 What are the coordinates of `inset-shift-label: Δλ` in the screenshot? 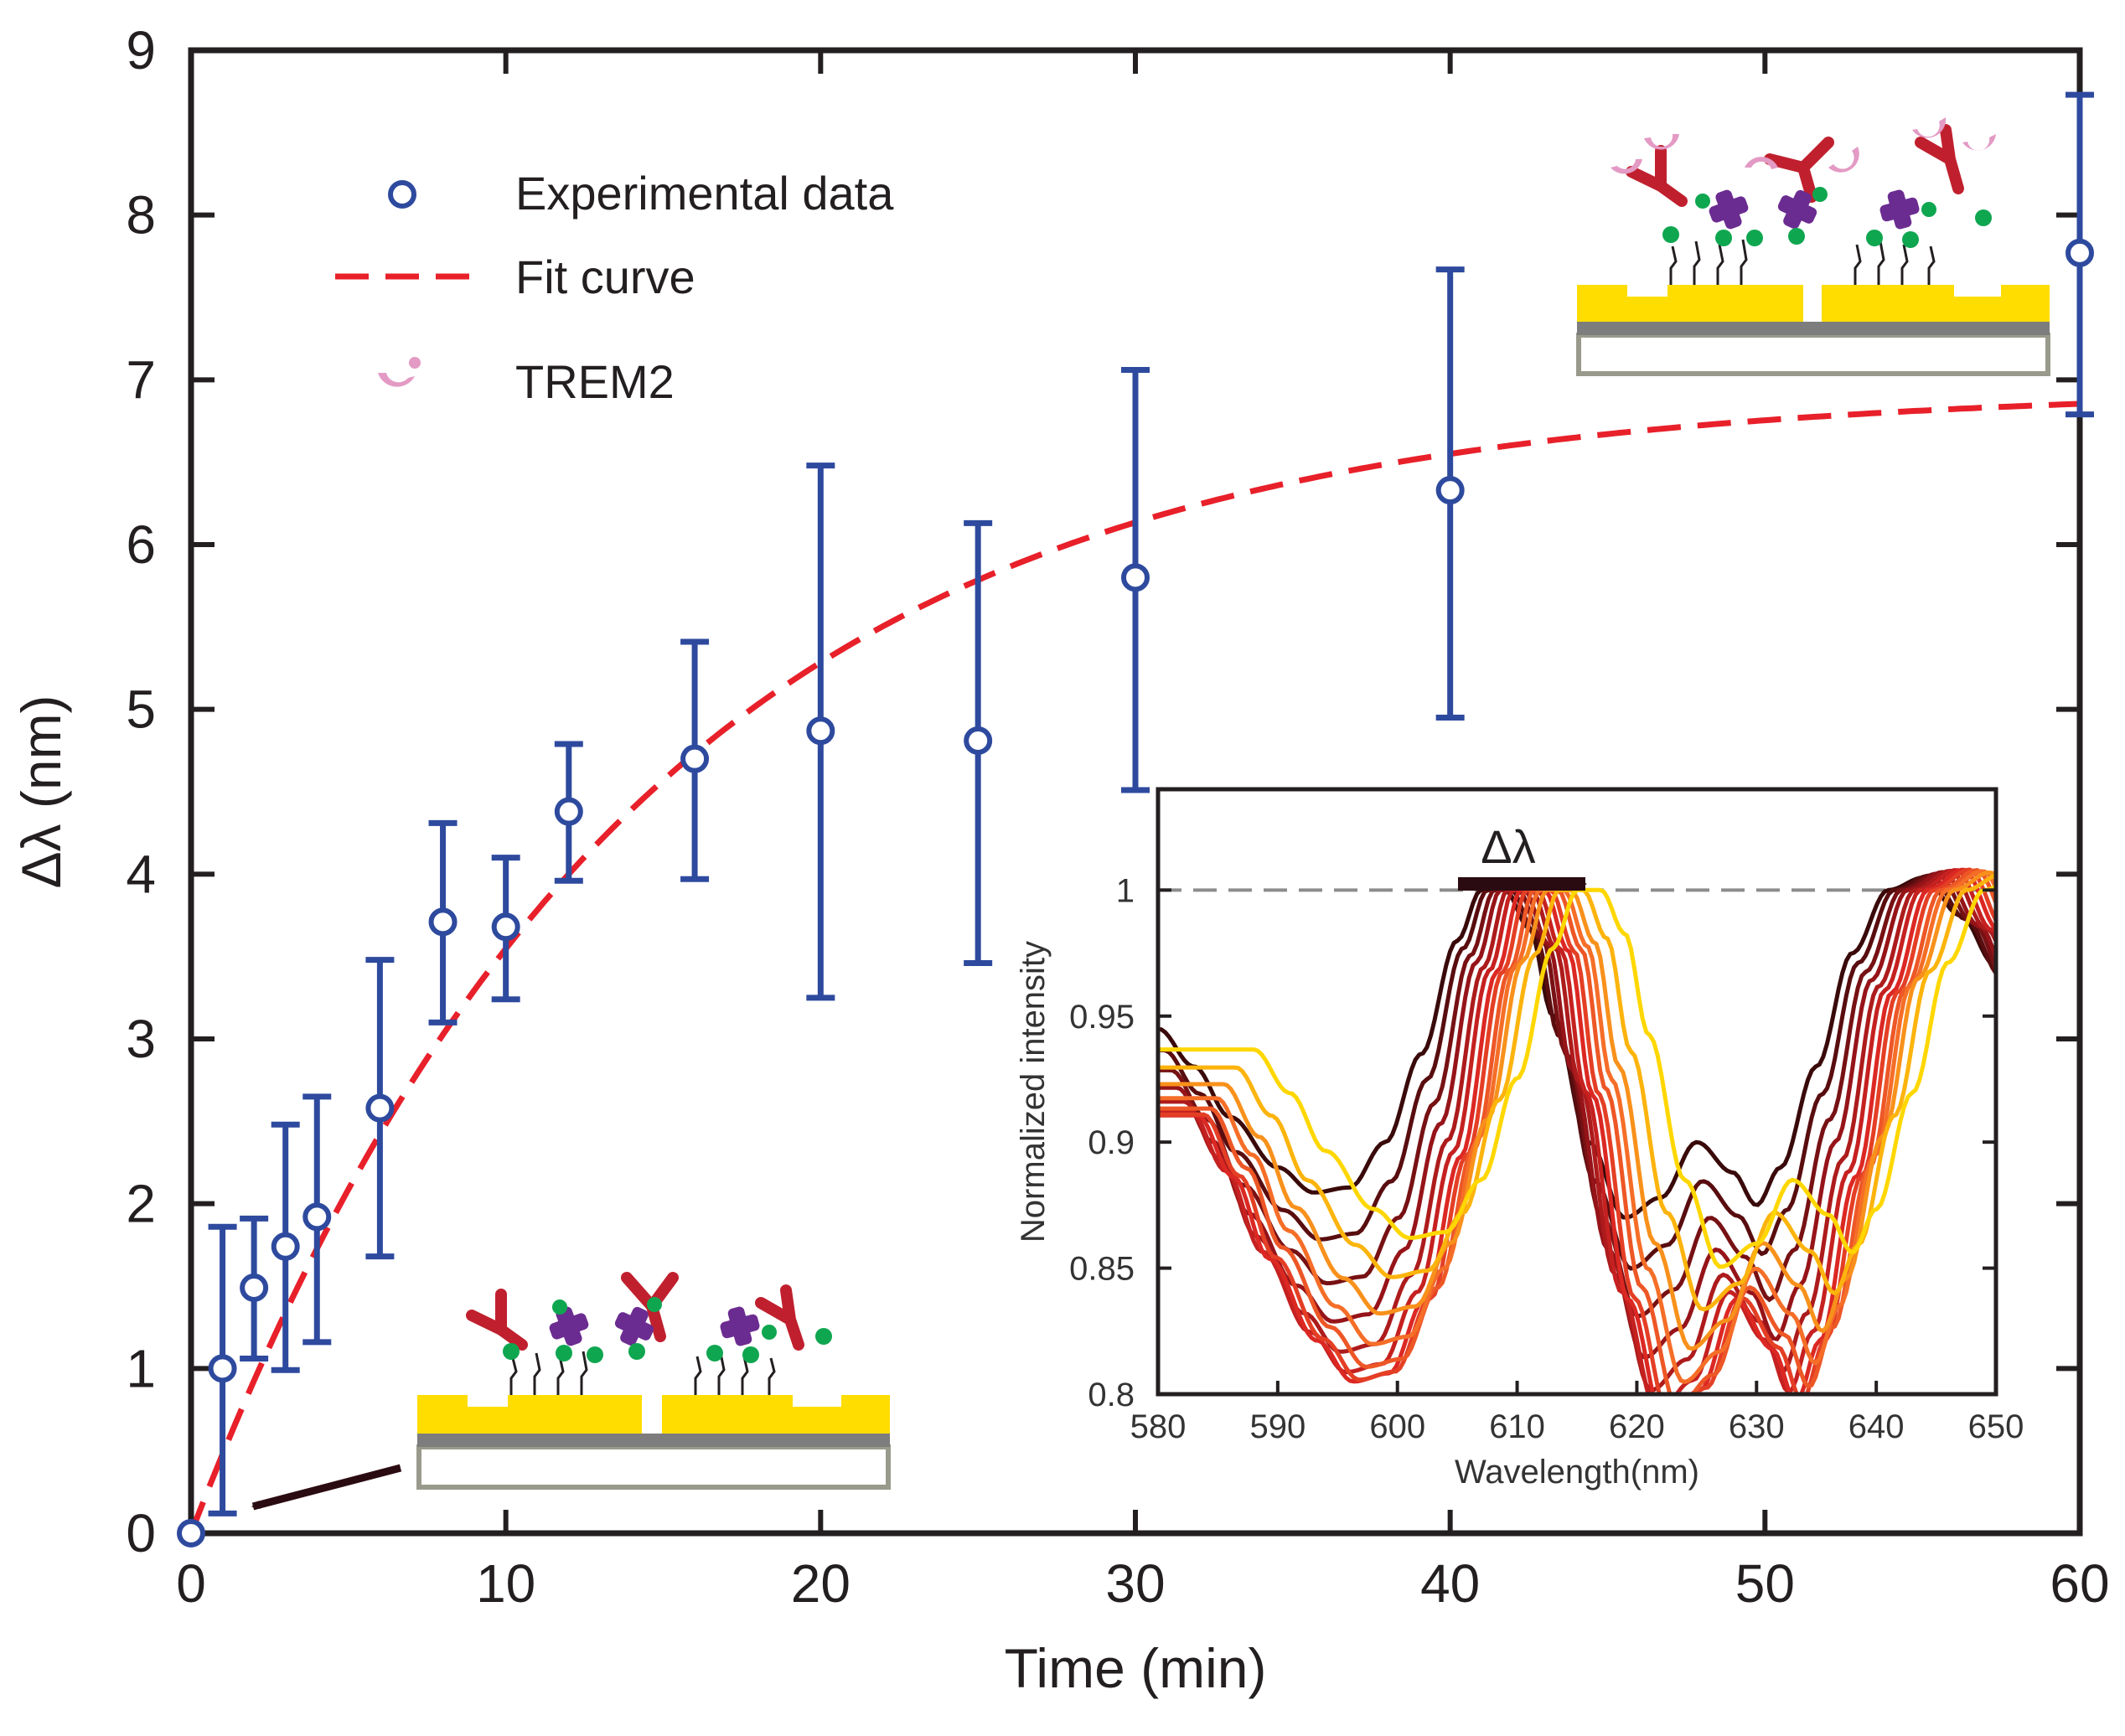 It's located at (1508, 846).